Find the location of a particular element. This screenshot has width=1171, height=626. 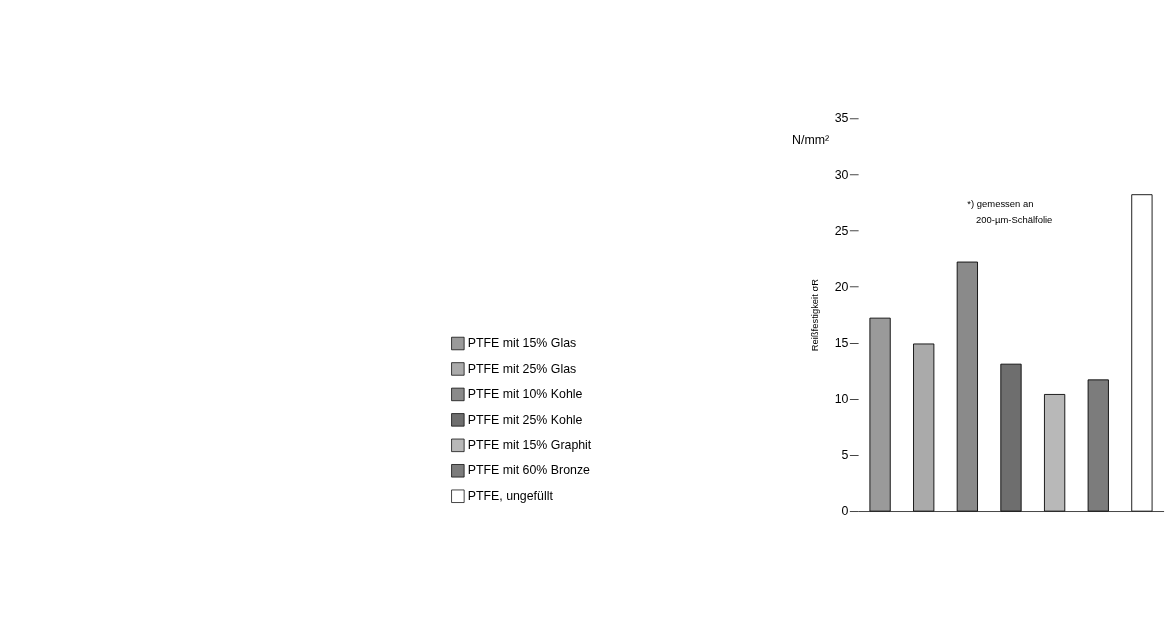

y-tick-label: 35 is located at coordinates (841, 118).